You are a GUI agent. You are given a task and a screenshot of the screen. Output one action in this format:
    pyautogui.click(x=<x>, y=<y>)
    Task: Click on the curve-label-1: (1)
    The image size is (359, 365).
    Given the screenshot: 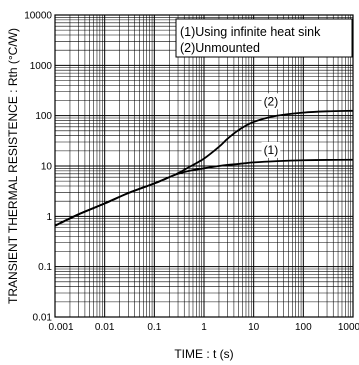 What is the action you would take?
    pyautogui.click(x=271, y=150)
    